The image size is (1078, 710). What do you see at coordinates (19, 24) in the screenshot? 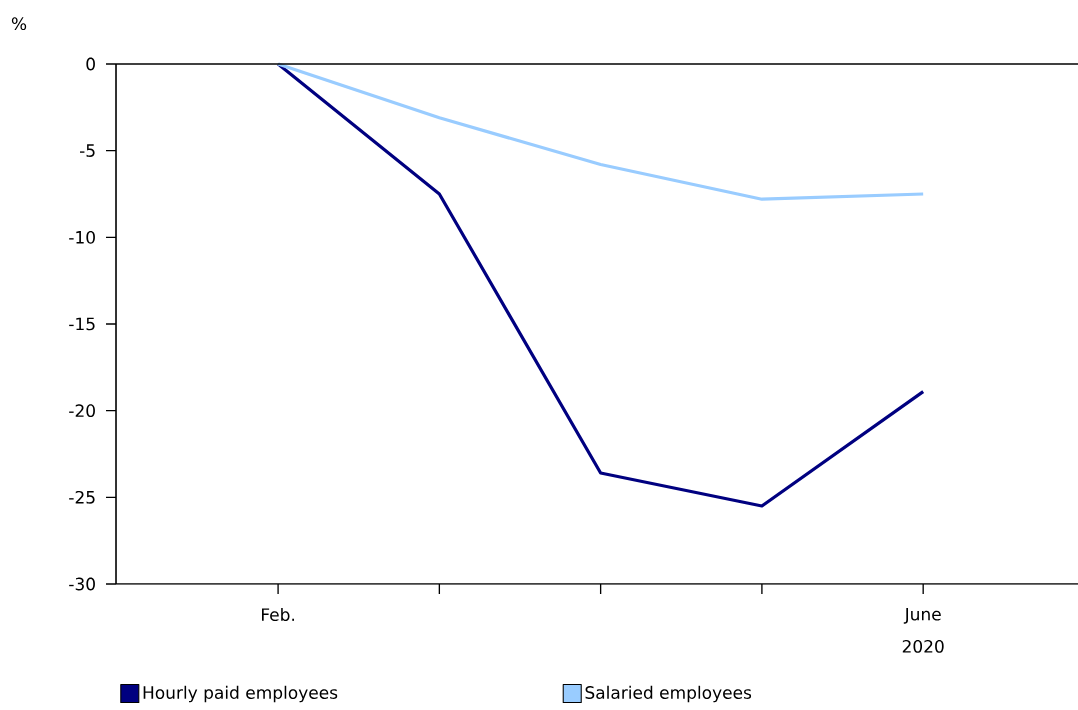
I see `y-axis-title: %` at bounding box center [19, 24].